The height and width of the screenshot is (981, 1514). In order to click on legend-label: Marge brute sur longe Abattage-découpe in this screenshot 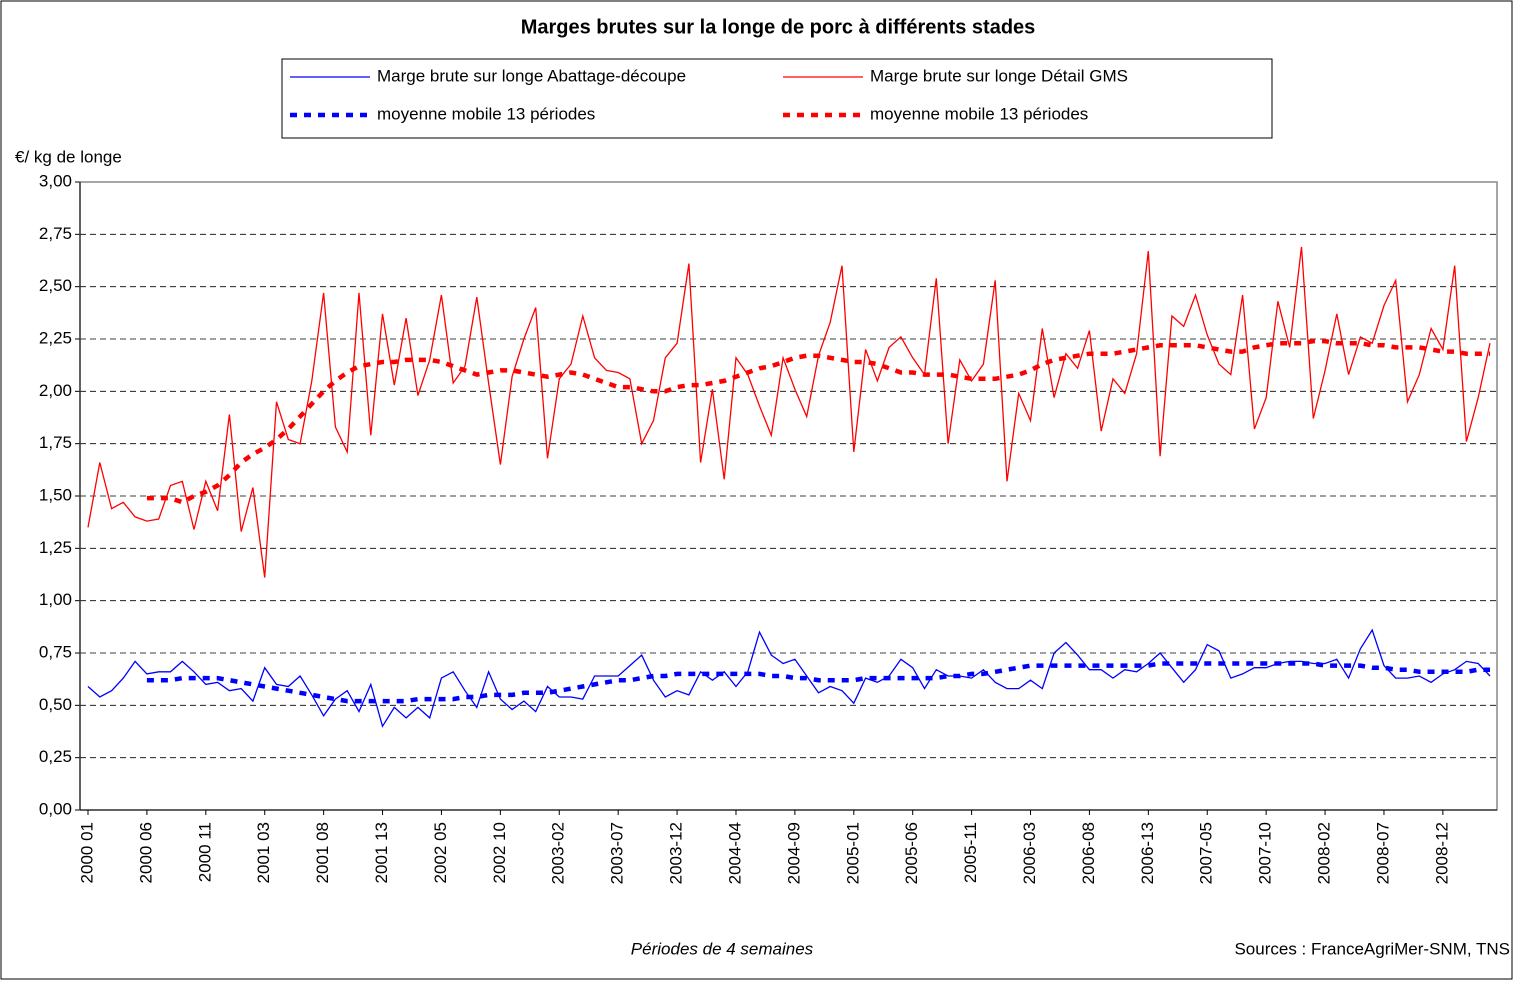, I will do `click(531, 75)`.